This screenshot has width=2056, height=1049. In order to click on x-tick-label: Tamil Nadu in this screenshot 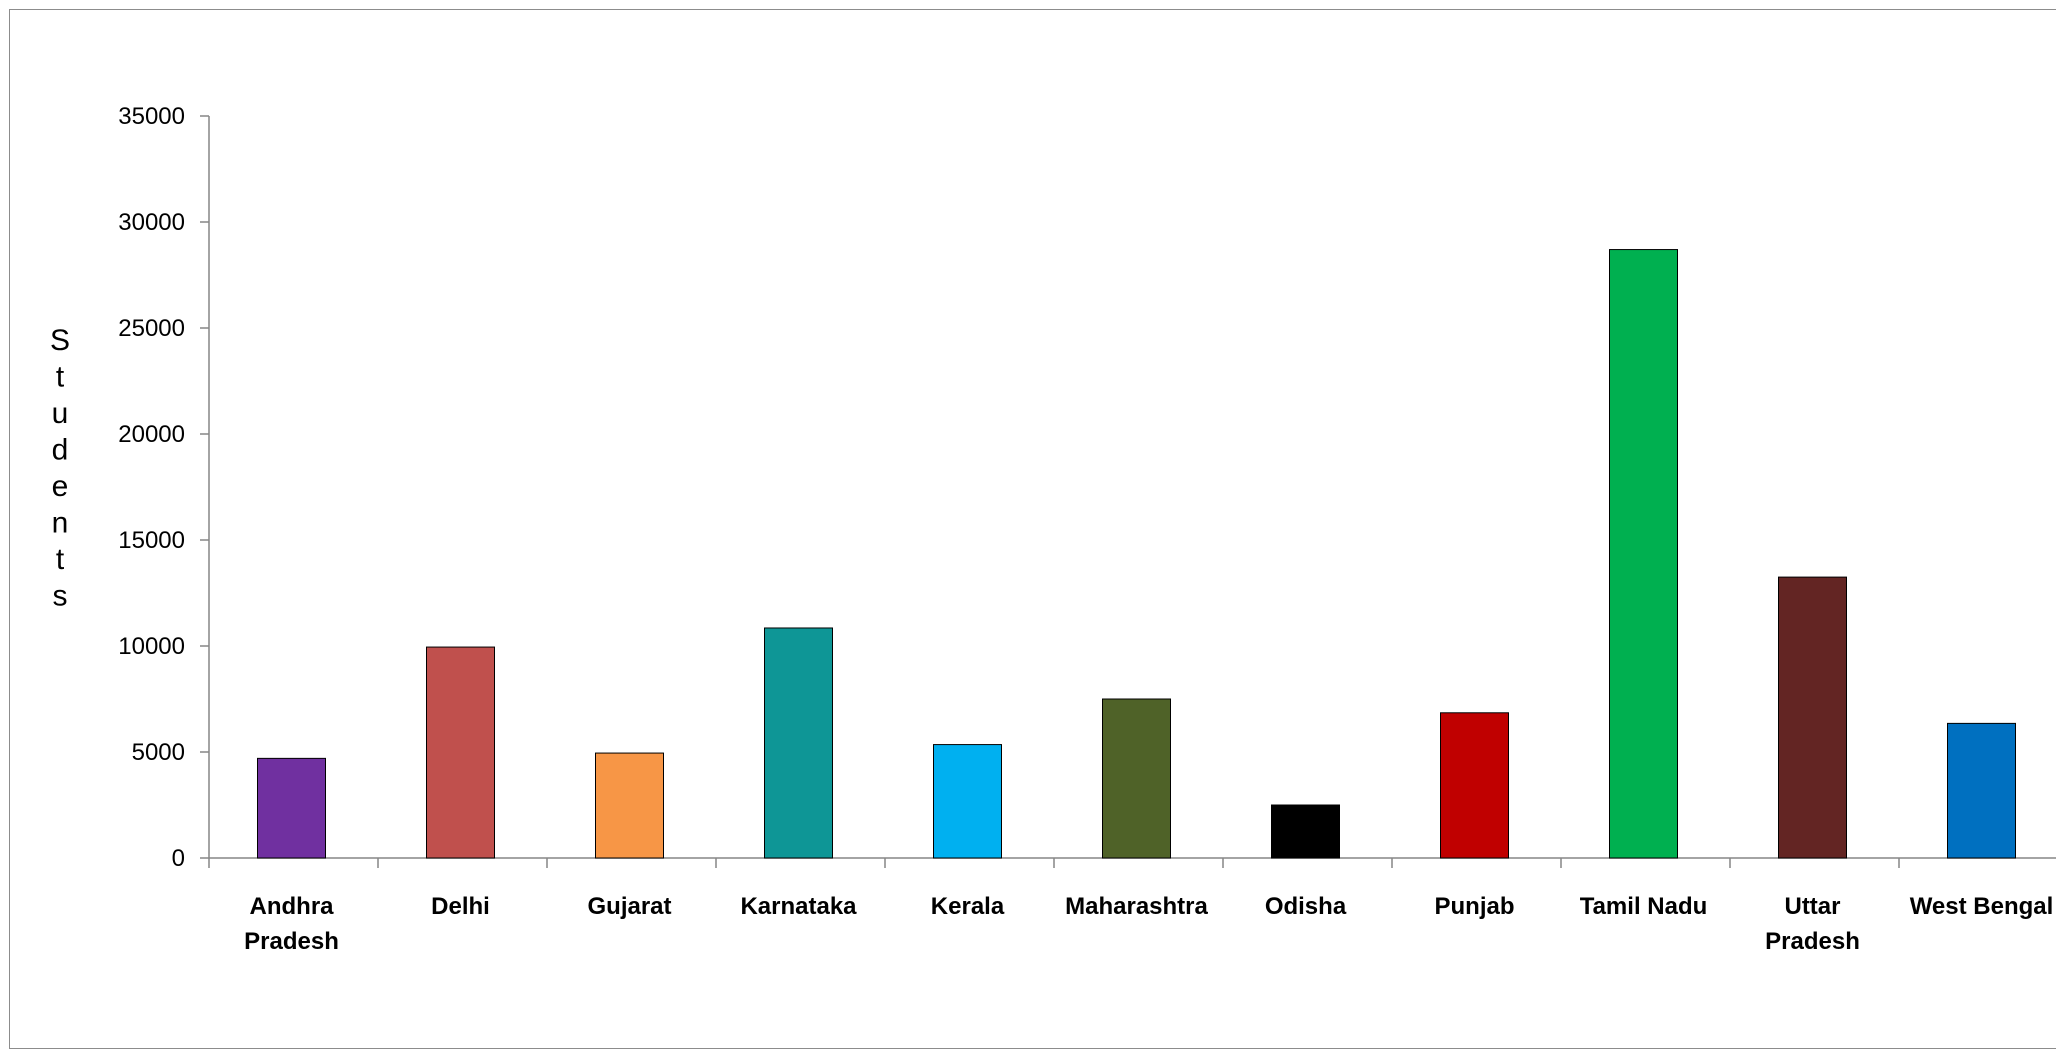, I will do `click(1644, 906)`.